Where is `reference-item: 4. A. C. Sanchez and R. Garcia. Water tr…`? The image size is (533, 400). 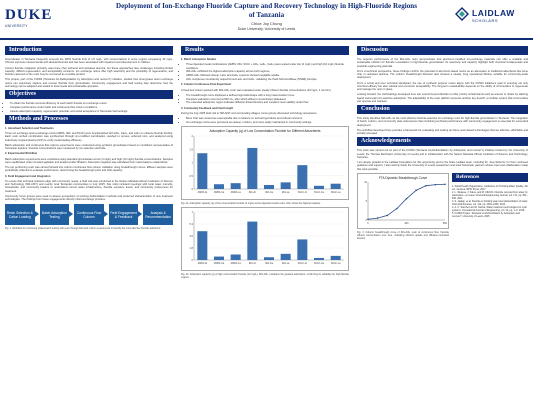 reference-item: 4. A. C. Sanchez and R. Garcia. Water tr… is located at coordinates (489, 208).